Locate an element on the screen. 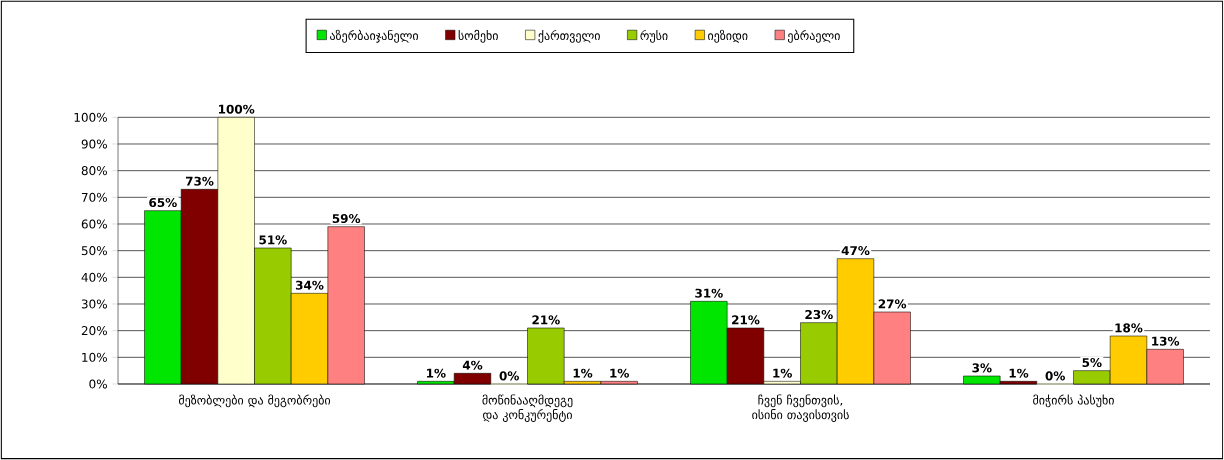  legend-label: იეზიდი is located at coordinates (728, 36).